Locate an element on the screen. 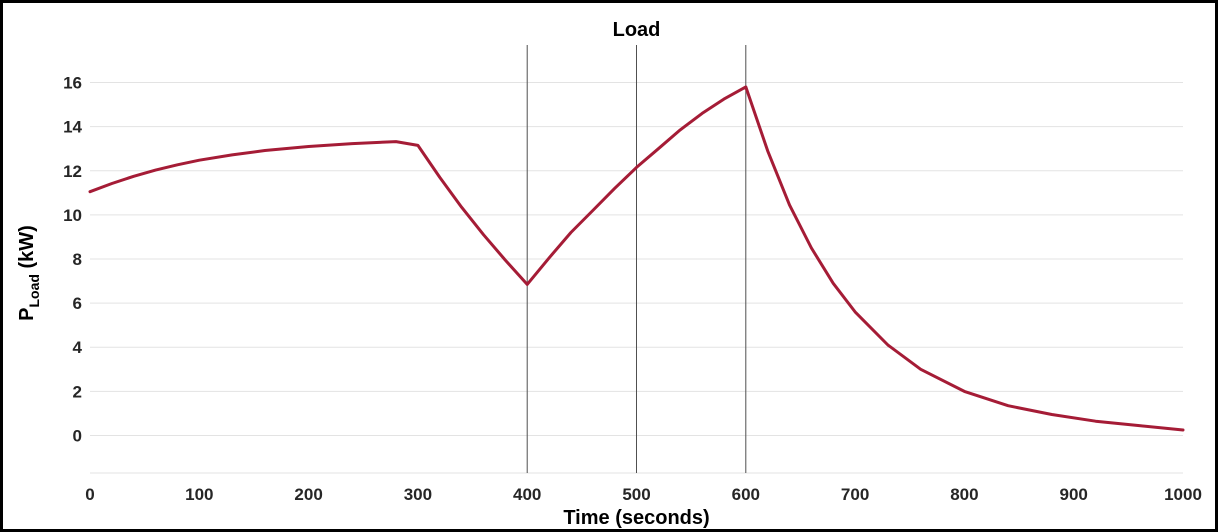 Image resolution: width=1218 pixels, height=532 pixels. y-axis-label: PLoad (kW) is located at coordinates (29, 273).